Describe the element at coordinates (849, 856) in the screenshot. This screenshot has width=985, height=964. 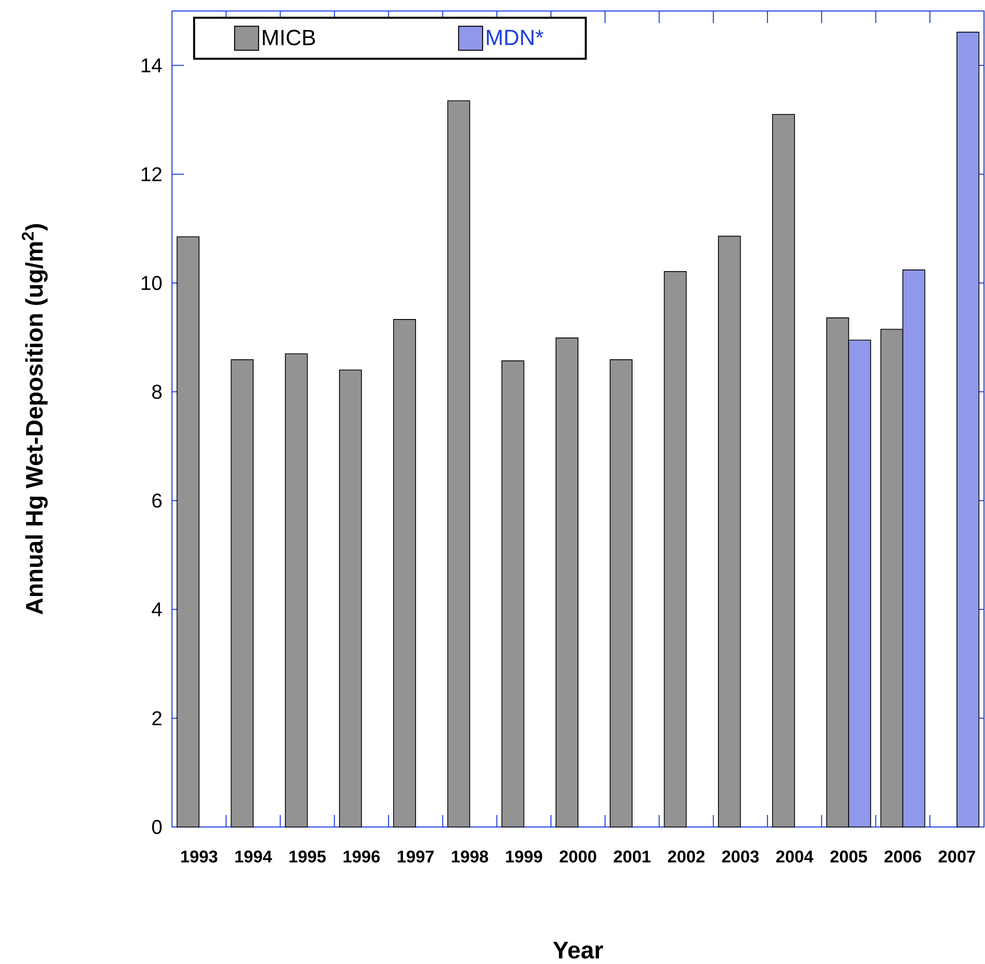
I see `x-tick-label: 2005` at that location.